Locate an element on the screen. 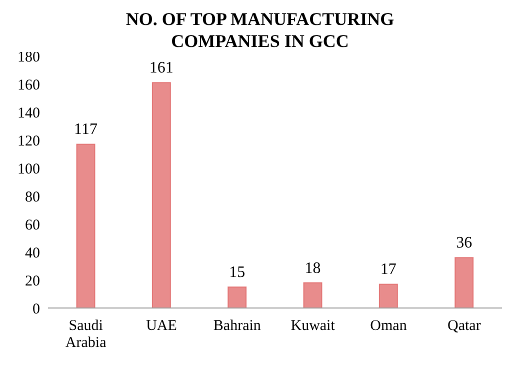 The image size is (520, 372). y-tick-label: 80 is located at coordinates (32, 197).